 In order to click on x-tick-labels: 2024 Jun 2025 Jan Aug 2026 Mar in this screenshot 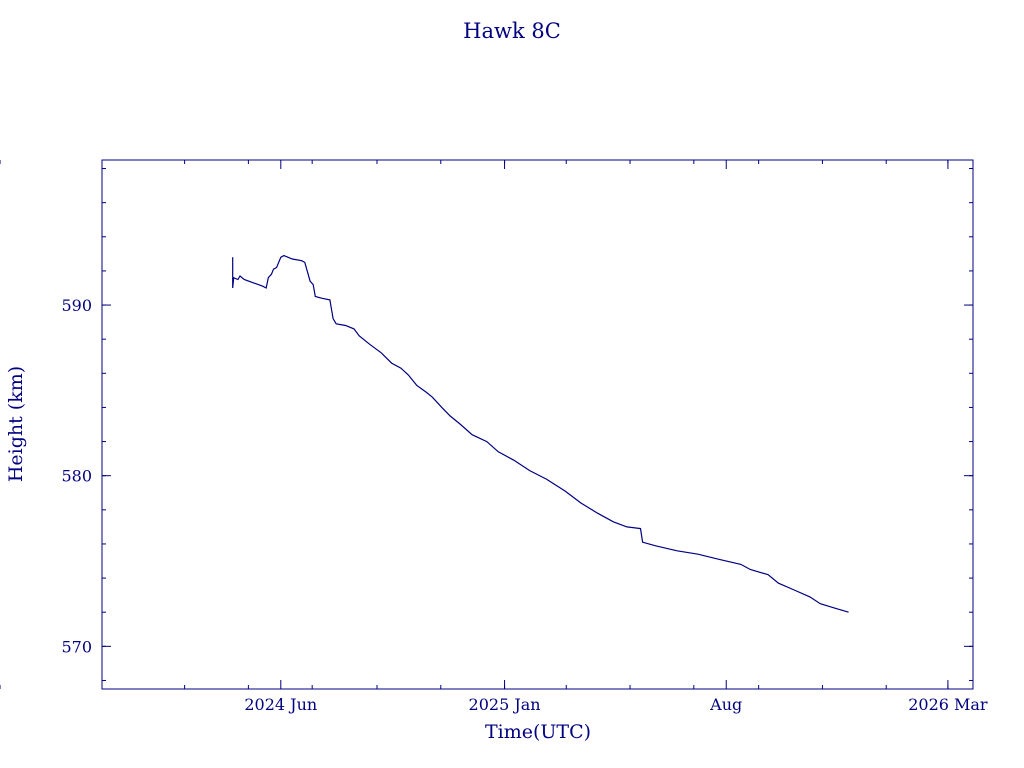, I will do `click(616, 704)`.